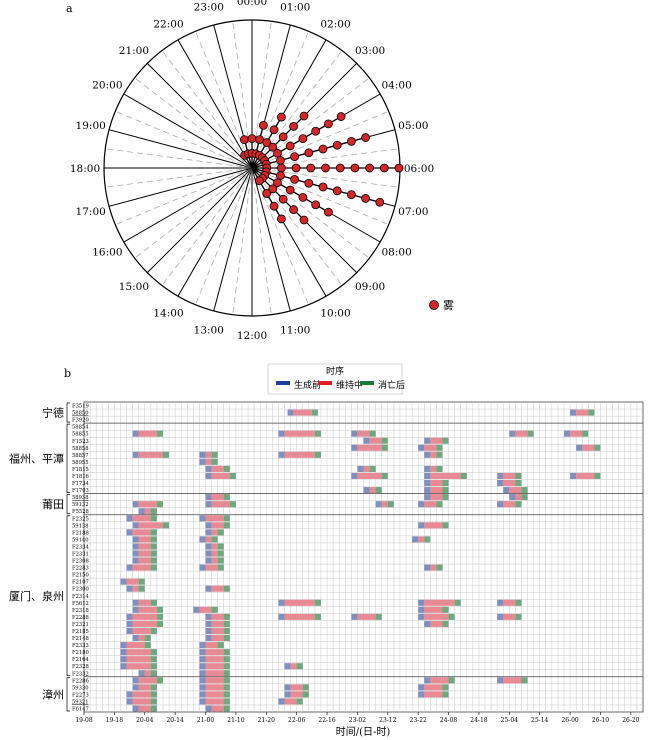  I want to click on x-tick-label: 26-10, so click(600, 720).